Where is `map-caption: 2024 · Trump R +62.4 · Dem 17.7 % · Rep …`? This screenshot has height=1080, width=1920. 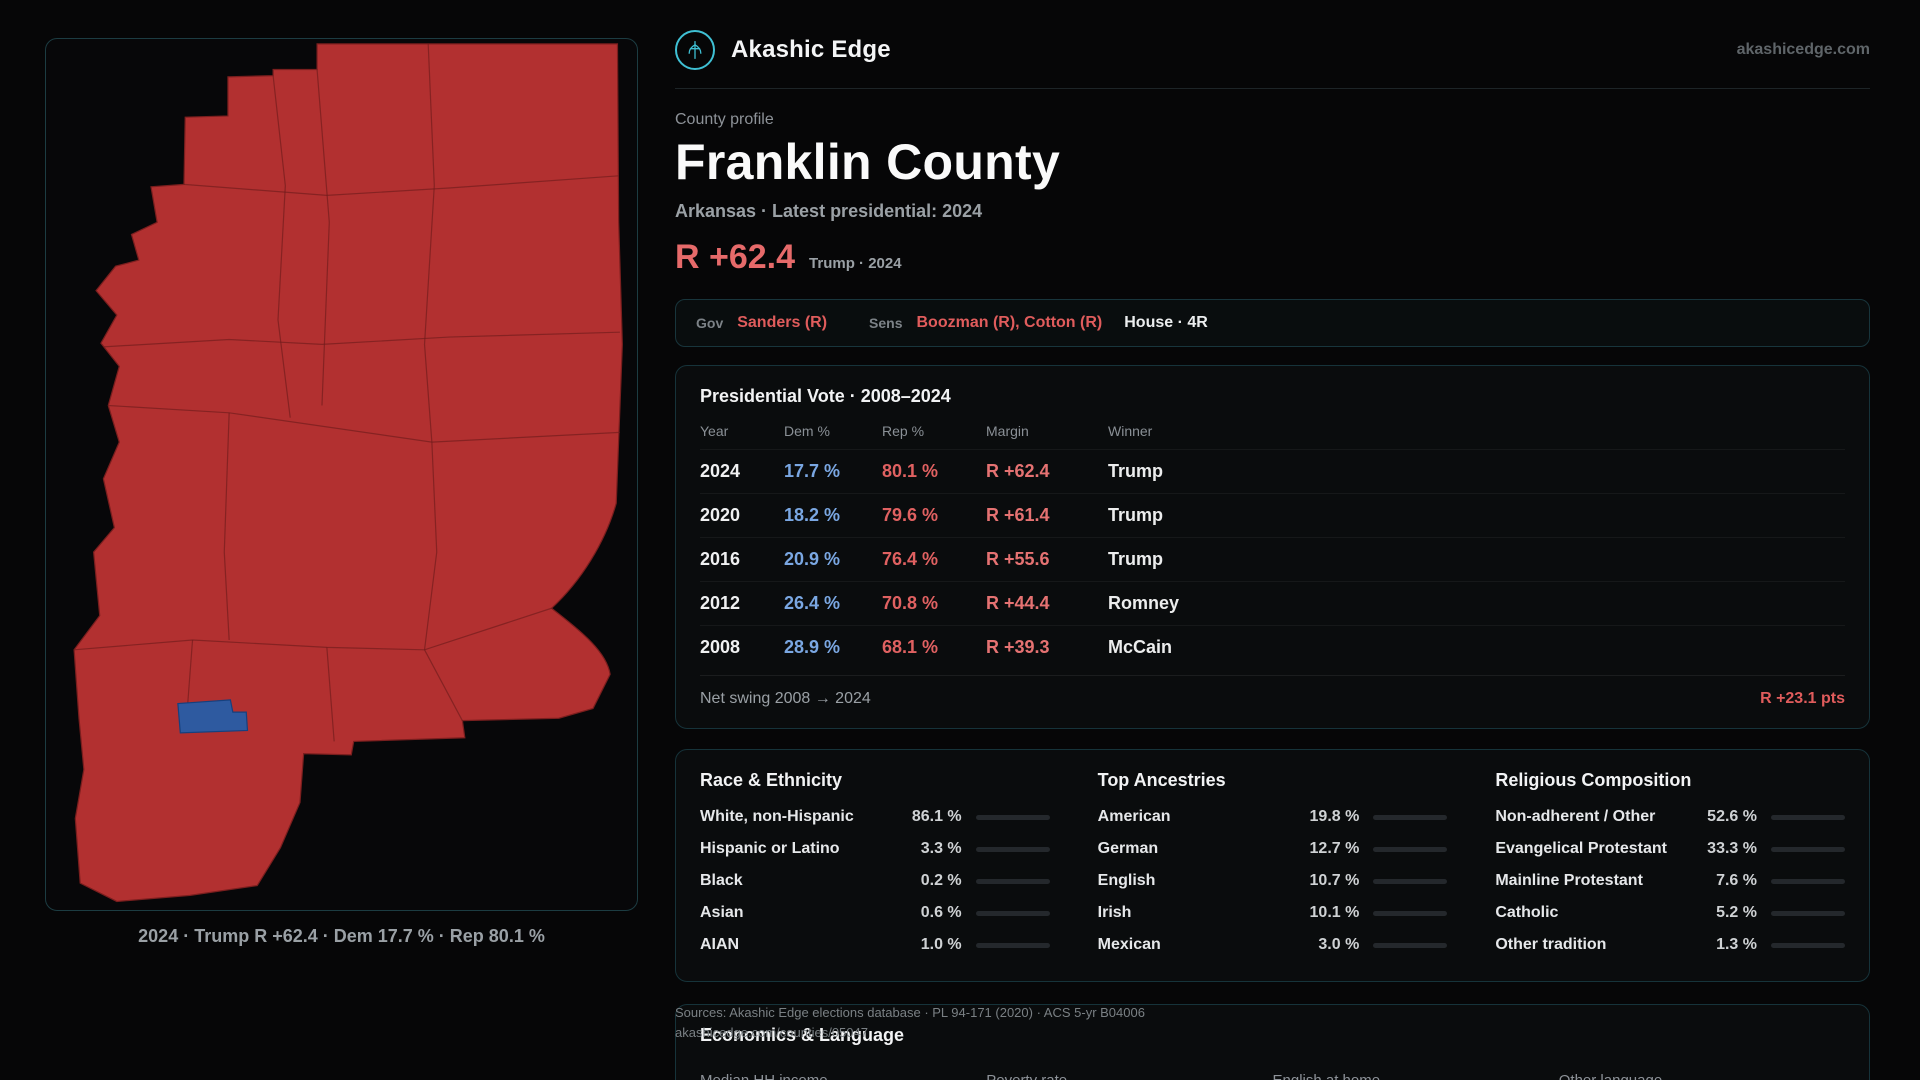 map-caption: 2024 · Trump R +62.4 · Dem 17.7 % · Rep … is located at coordinates (341, 936).